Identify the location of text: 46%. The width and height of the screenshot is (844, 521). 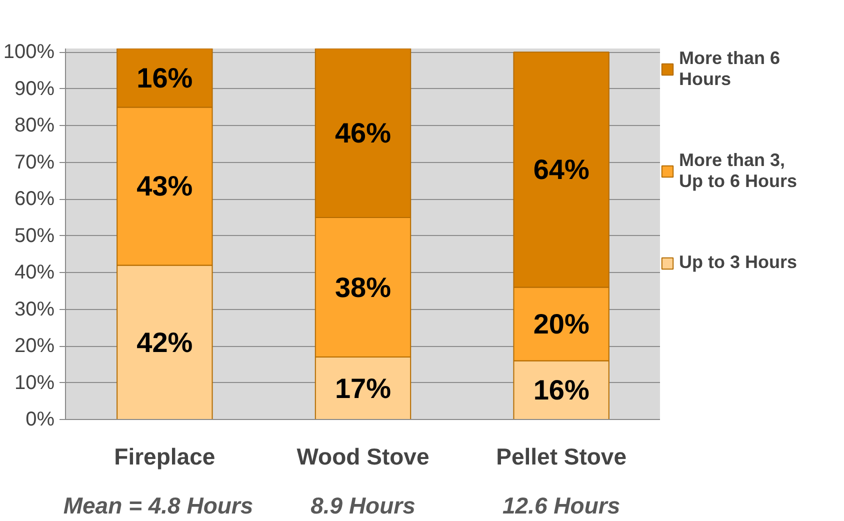
(363, 132).